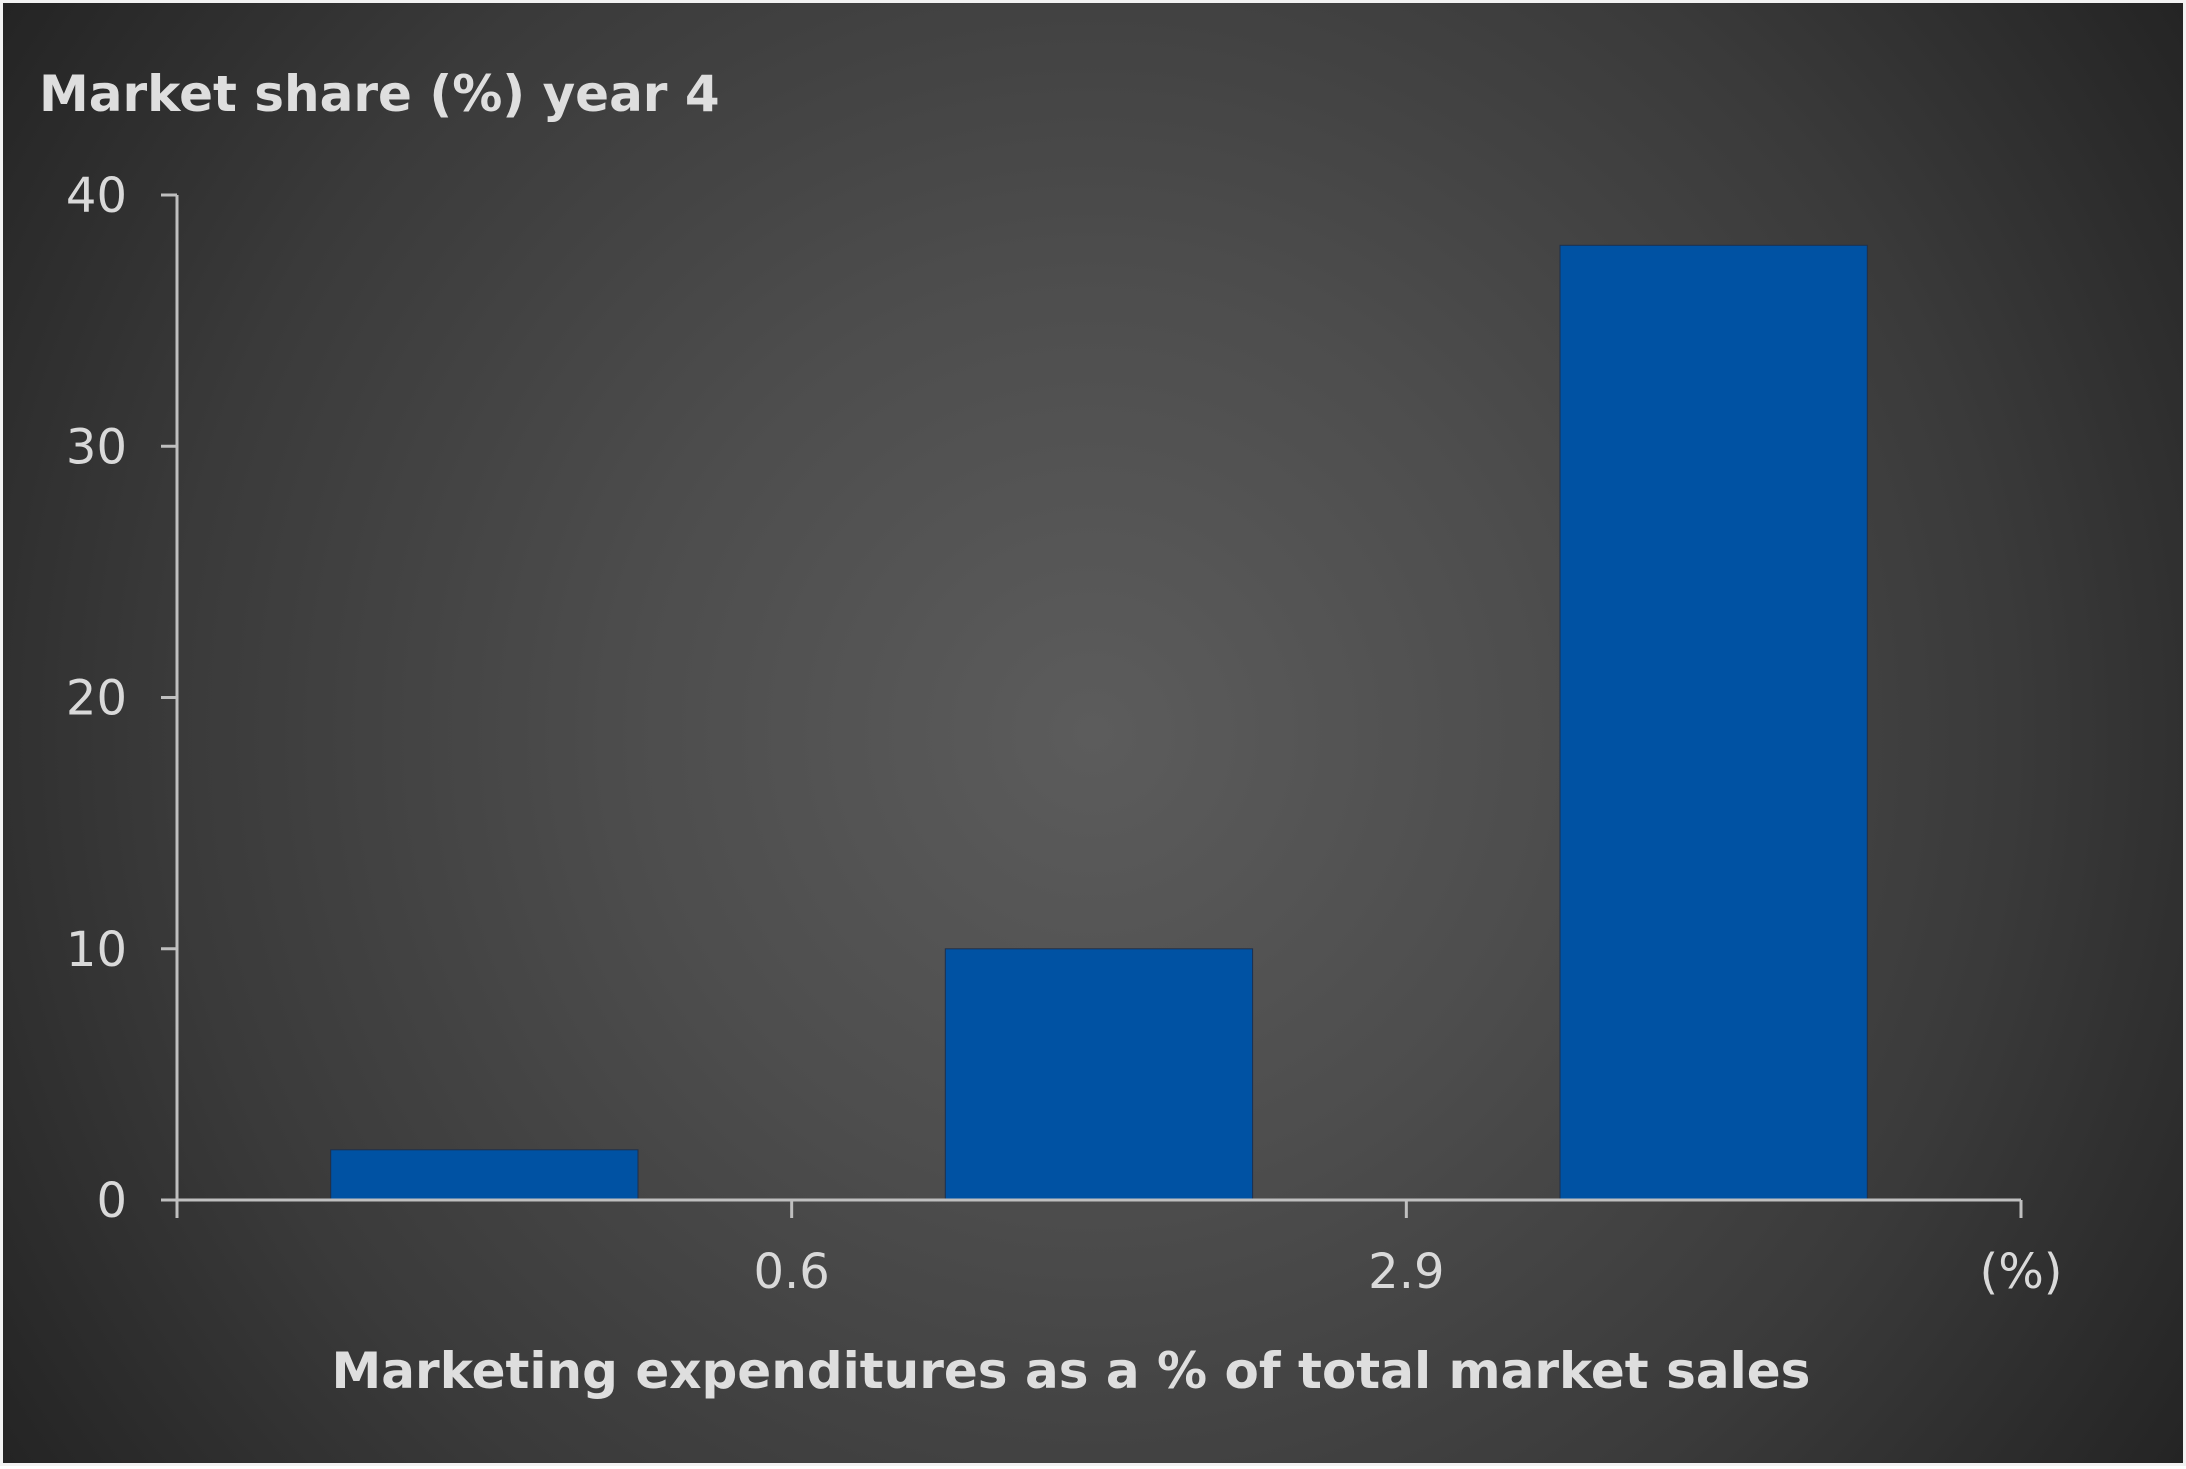 The image size is (2186, 1469). What do you see at coordinates (1119, 1250) in the screenshot?
I see `x-ticks-group: 0.6 2.9 (%)` at bounding box center [1119, 1250].